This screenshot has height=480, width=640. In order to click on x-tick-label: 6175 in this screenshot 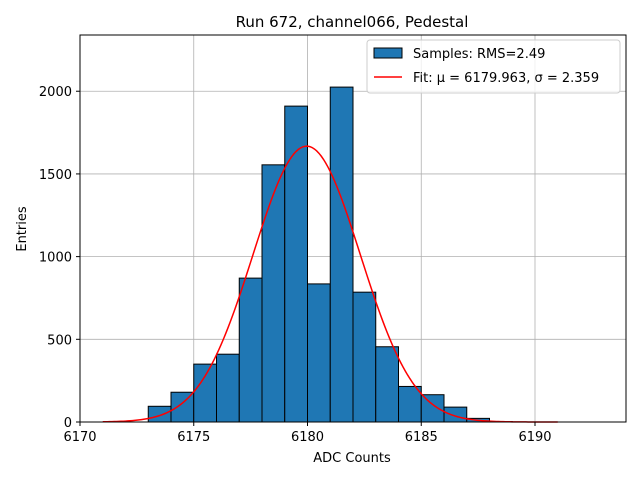, I will do `click(193, 437)`.